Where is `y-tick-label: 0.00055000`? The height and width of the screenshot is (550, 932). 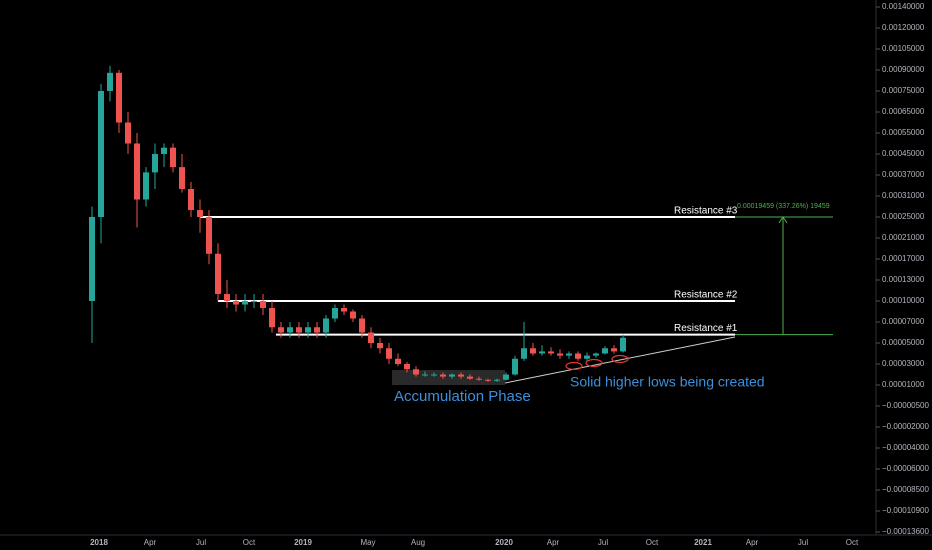
y-tick-label: 0.00055000 is located at coordinates (903, 132).